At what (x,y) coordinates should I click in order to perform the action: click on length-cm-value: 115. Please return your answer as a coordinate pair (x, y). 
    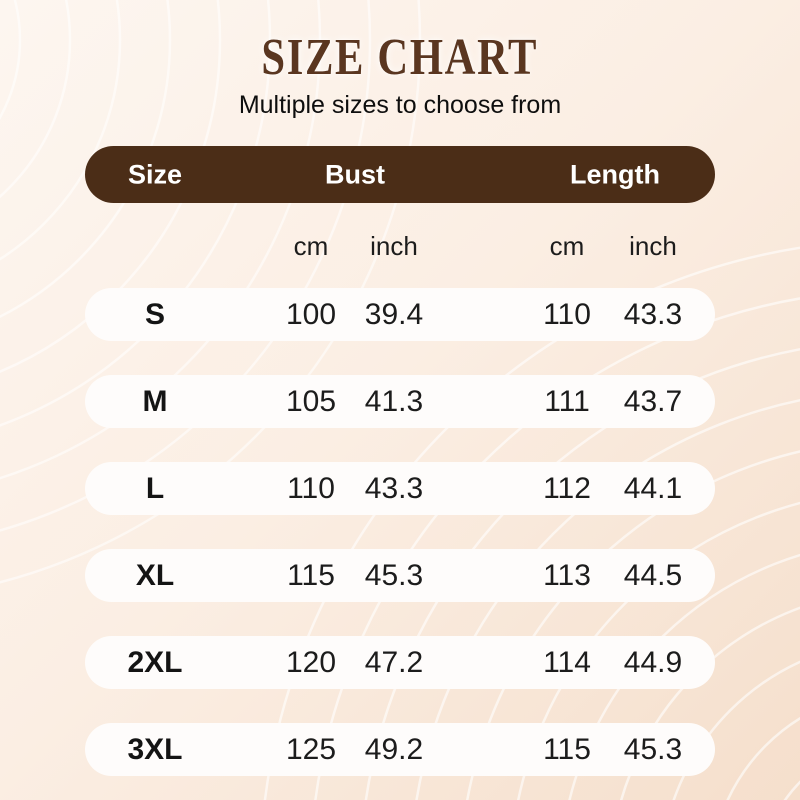
    Looking at the image, I should click on (567, 749).